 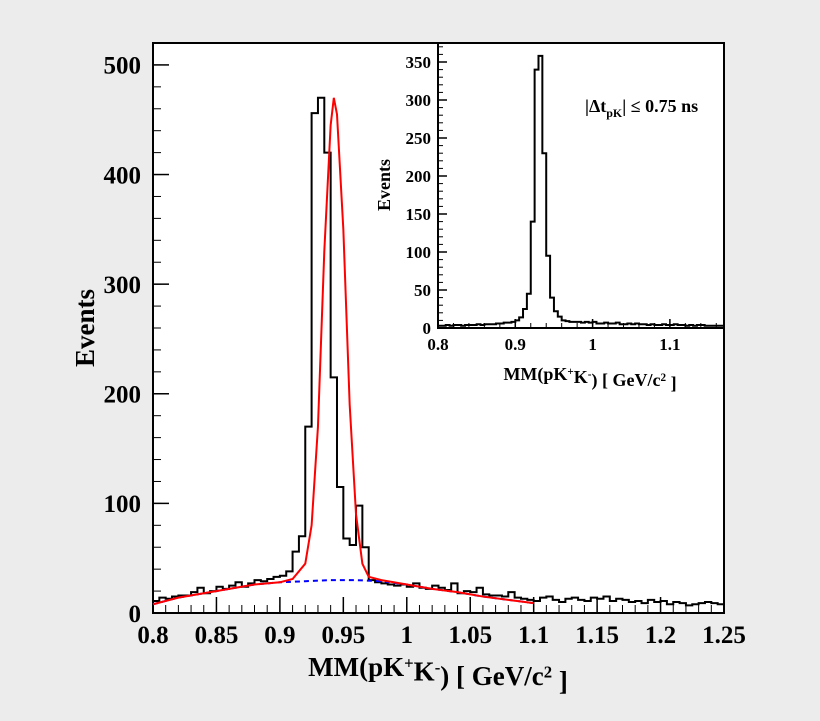 What do you see at coordinates (123, 504) in the screenshot?
I see `main-y-tick-label: 100` at bounding box center [123, 504].